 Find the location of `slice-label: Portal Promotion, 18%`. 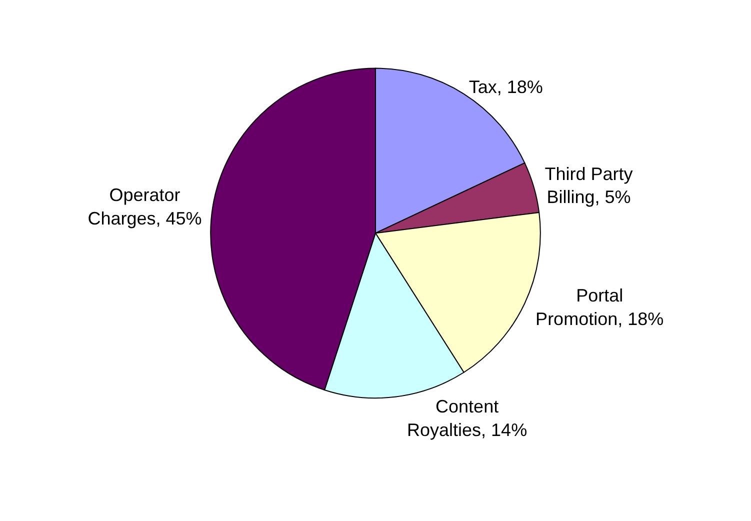

slice-label: Portal Promotion, 18% is located at coordinates (600, 307).